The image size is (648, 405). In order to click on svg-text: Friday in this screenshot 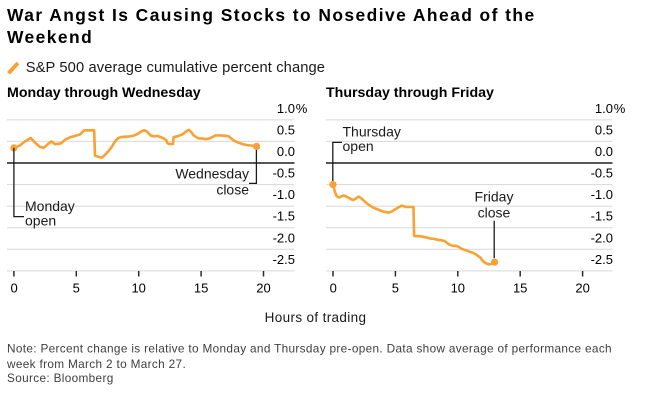, I will do `click(494, 197)`.